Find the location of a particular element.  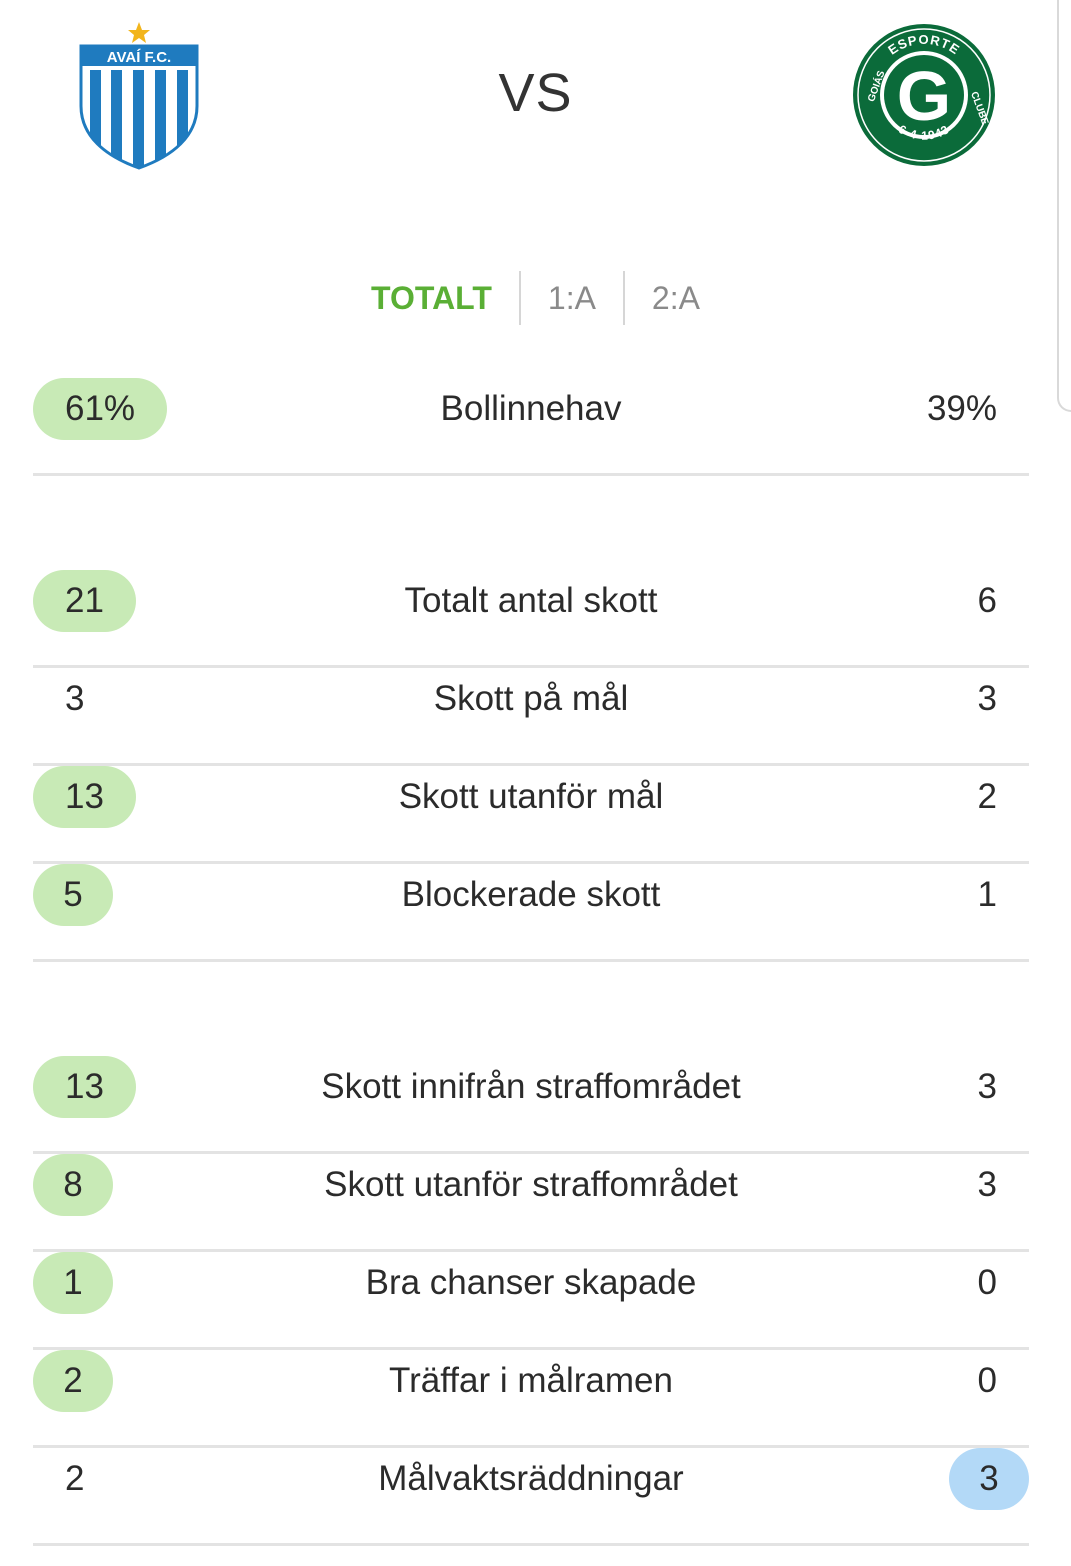

stat-row-shots-off-target: 13 Skott utanför mål 2 is located at coordinates (531, 815).